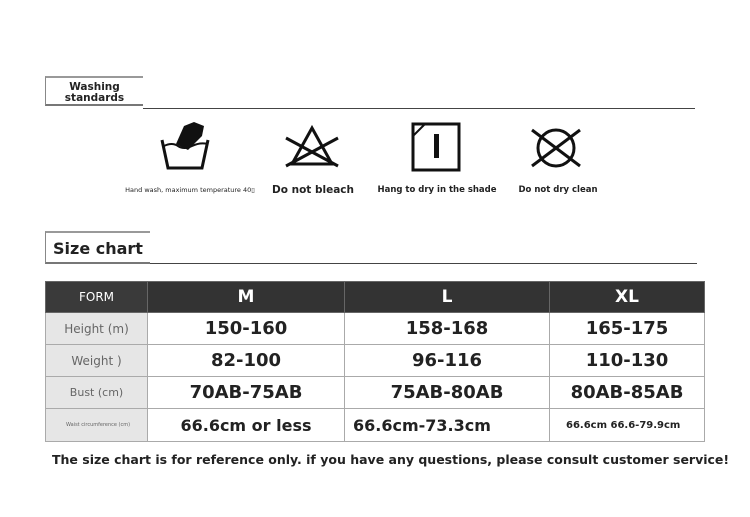  Describe the element at coordinates (627, 360) in the screenshot. I see `cell: 110-130` at that location.